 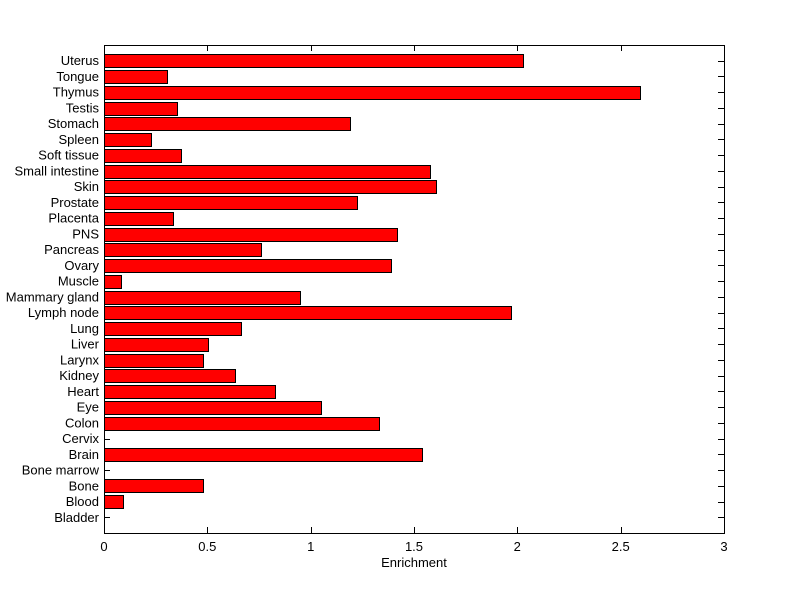 I want to click on svg-text: Pancreas, so click(x=71, y=249).